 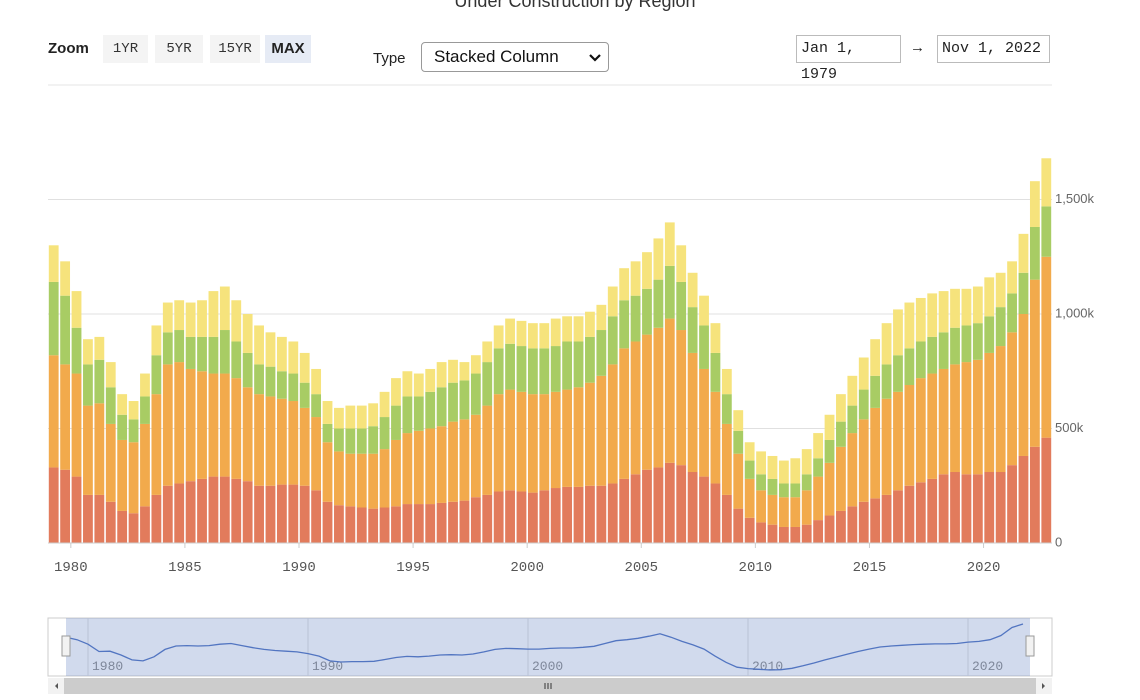 I want to click on scrollbar-thumb, so click(x=550, y=686).